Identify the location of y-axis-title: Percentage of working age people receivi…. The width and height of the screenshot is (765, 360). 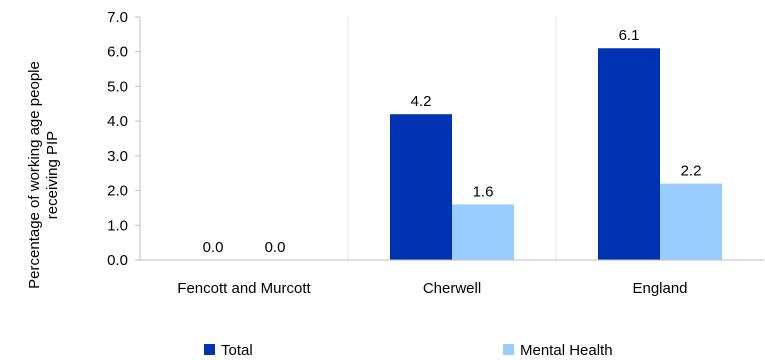
(43, 175).